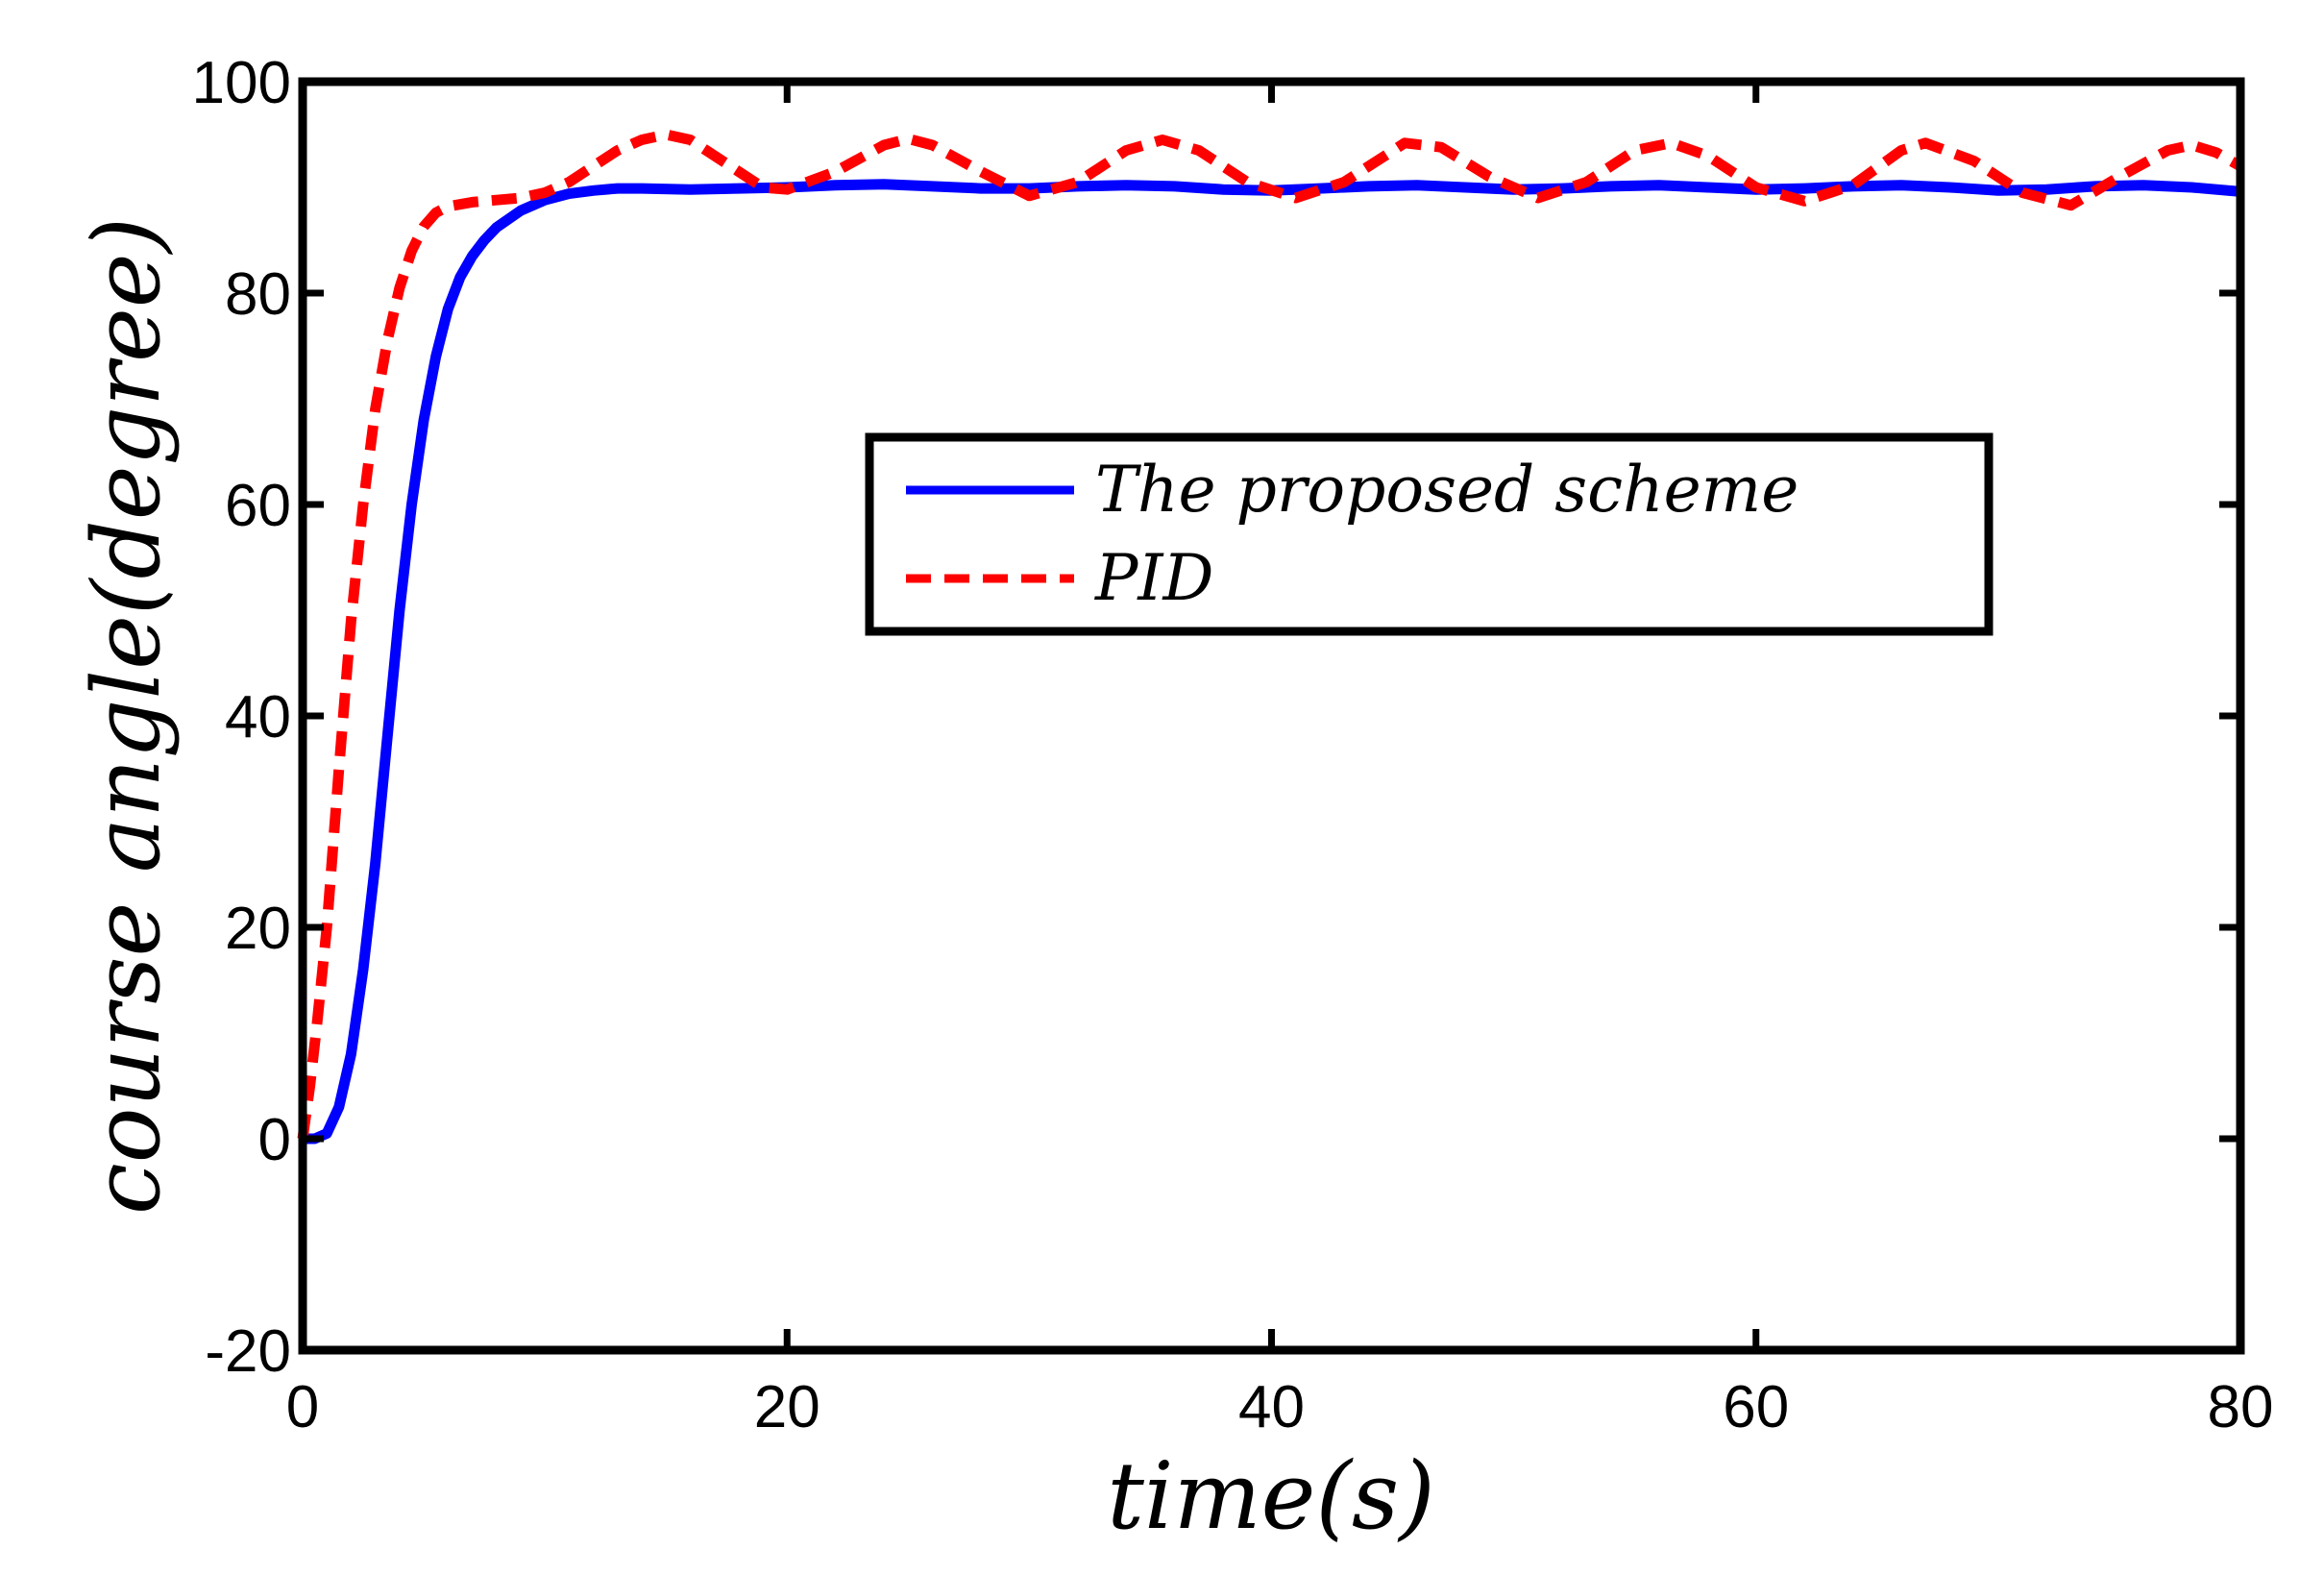  Describe the element at coordinates (258, 294) in the screenshot. I see `y-tick-label: 80` at that location.